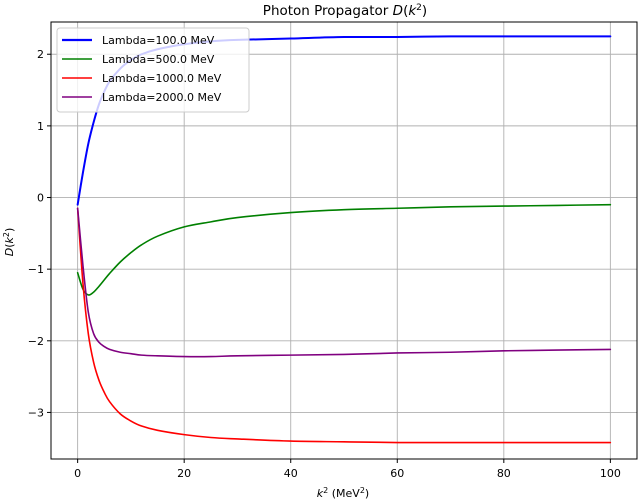 The height and width of the screenshot is (503, 640). What do you see at coordinates (397, 473) in the screenshot?
I see `x-tick-label: 60` at bounding box center [397, 473].